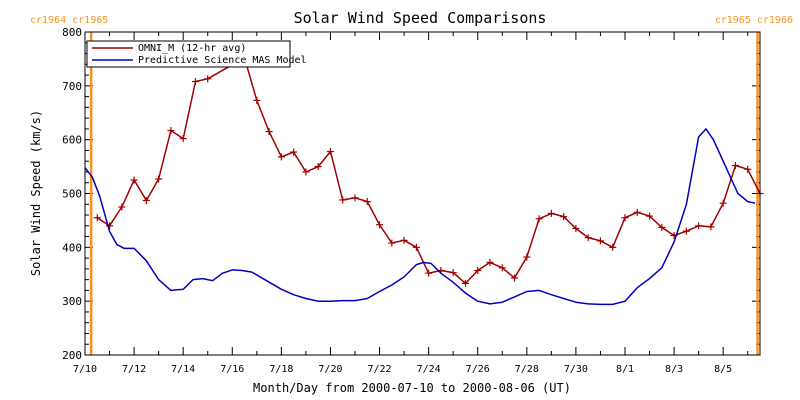 The image size is (800, 400). Describe the element at coordinates (72, 140) in the screenshot. I see `y-tick-label: 600` at that location.